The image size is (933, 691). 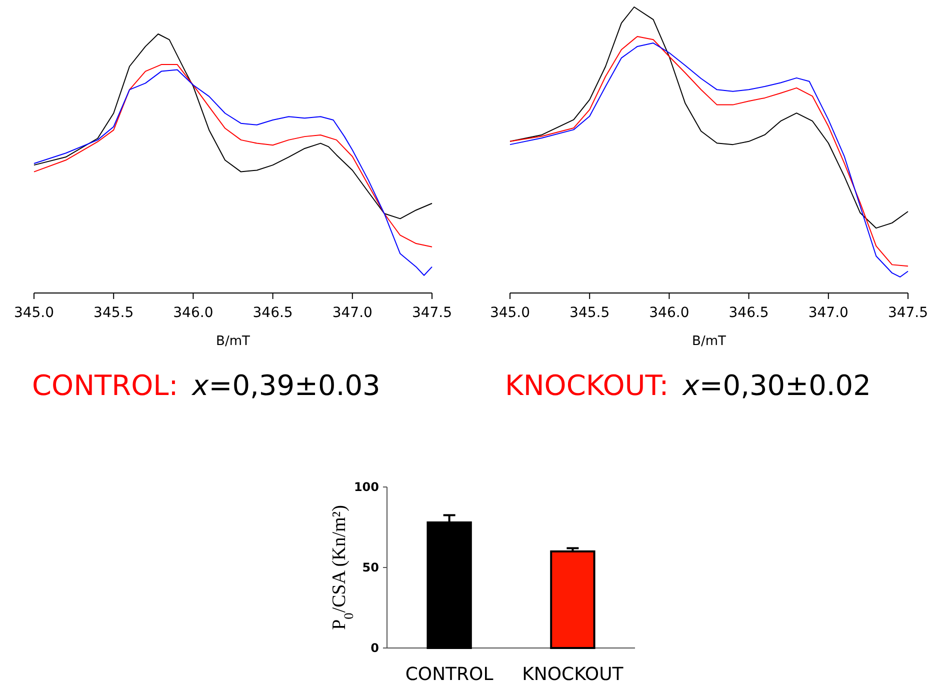 I want to click on text: CONTROL:, so click(x=105, y=385).